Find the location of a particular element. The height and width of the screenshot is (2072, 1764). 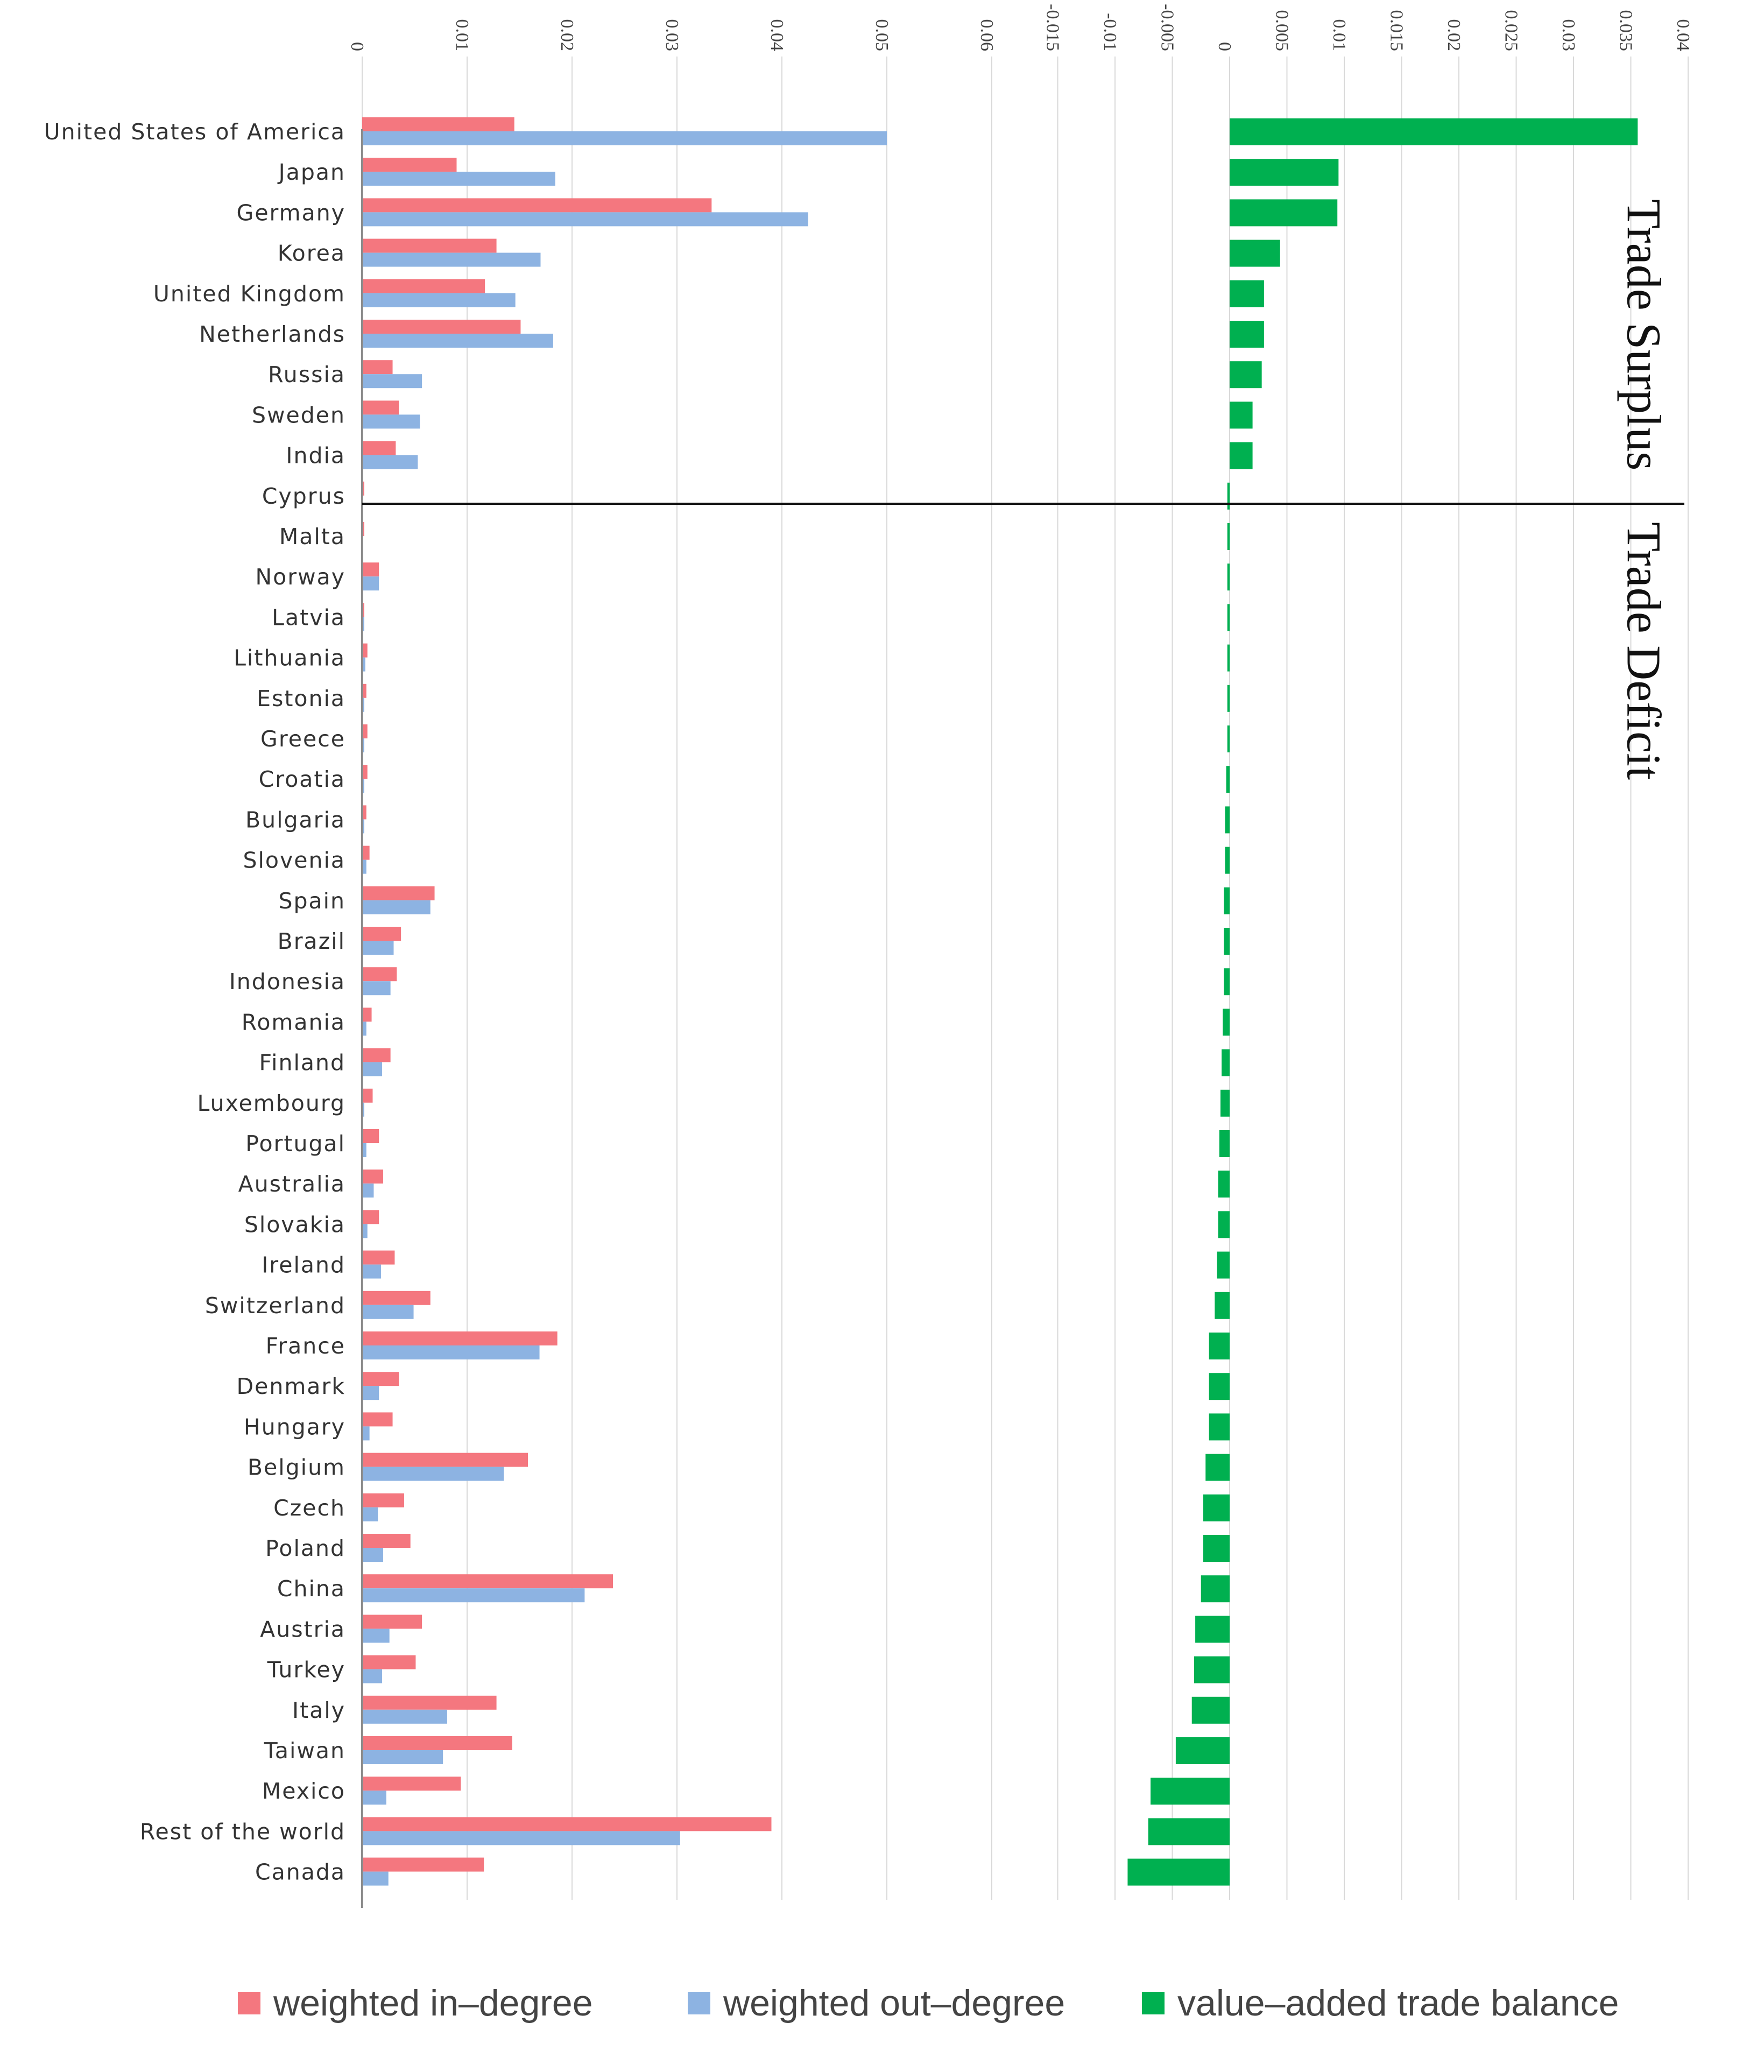

in-degree-bar-japan is located at coordinates (409, 165).